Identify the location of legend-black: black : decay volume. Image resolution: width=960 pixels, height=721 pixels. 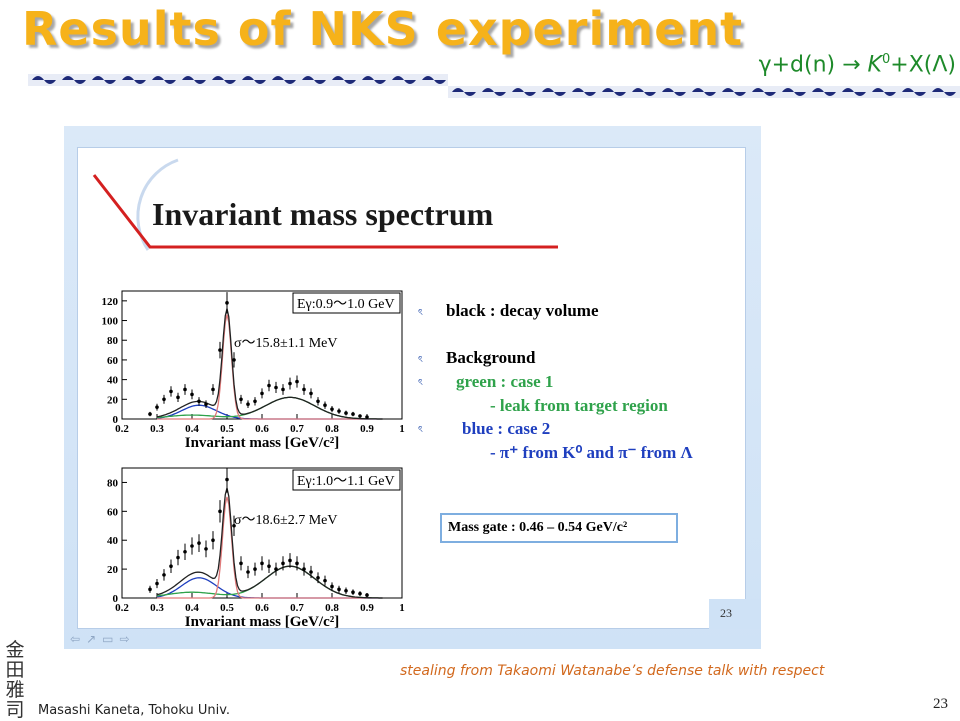
(522, 310).